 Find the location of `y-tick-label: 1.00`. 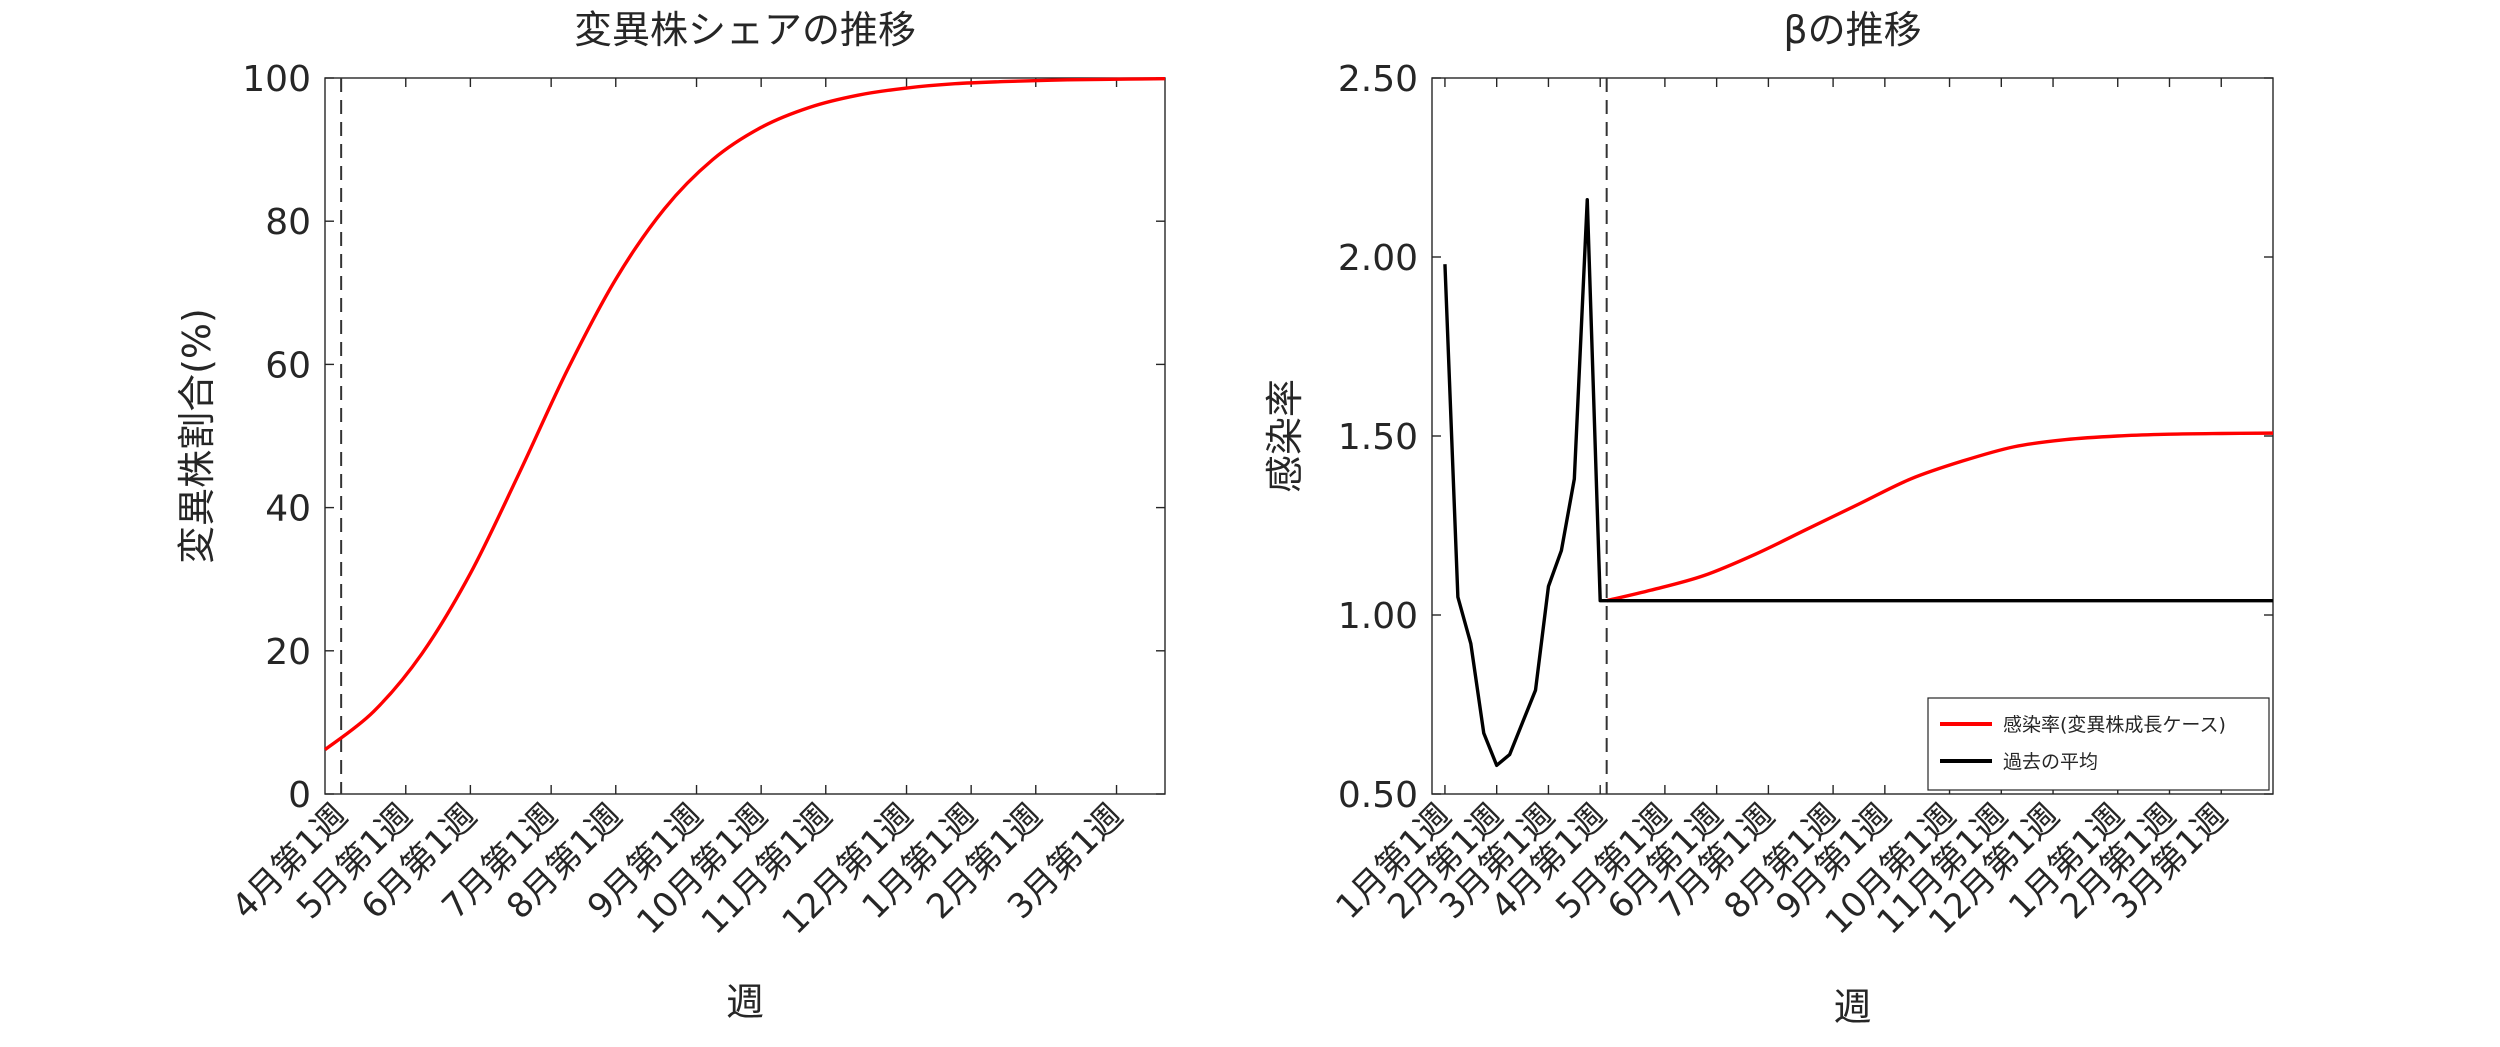

y-tick-label: 1.00 is located at coordinates (1378, 616).